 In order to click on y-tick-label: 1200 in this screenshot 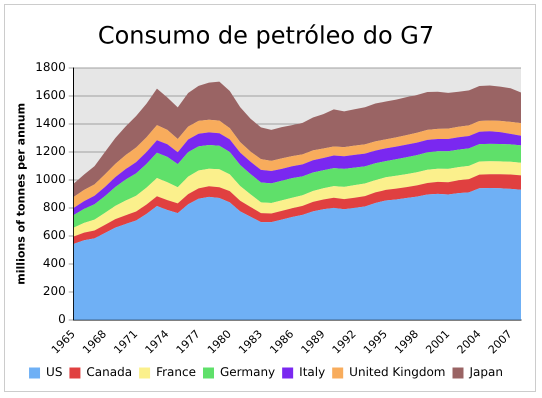, I will do `click(50, 151)`.